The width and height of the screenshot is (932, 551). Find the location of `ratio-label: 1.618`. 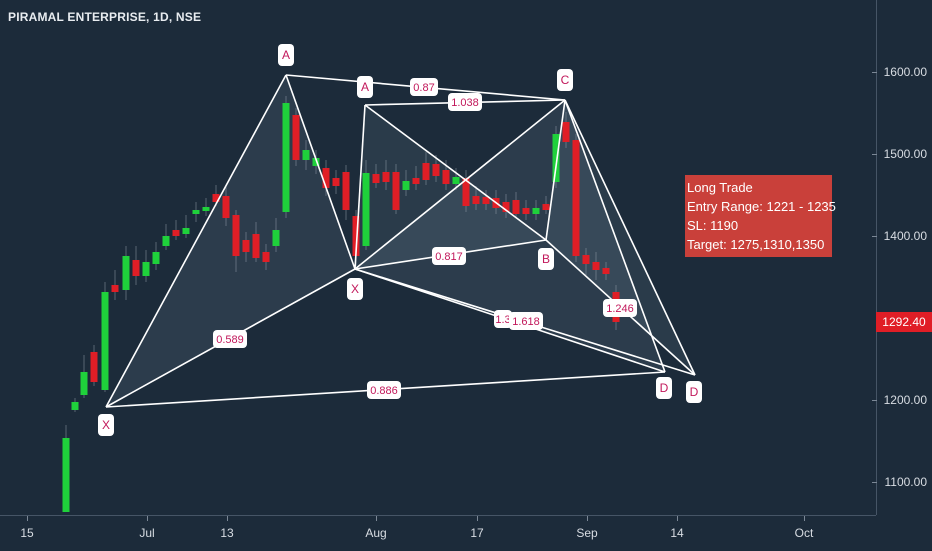

ratio-label: 1.618 is located at coordinates (526, 321).